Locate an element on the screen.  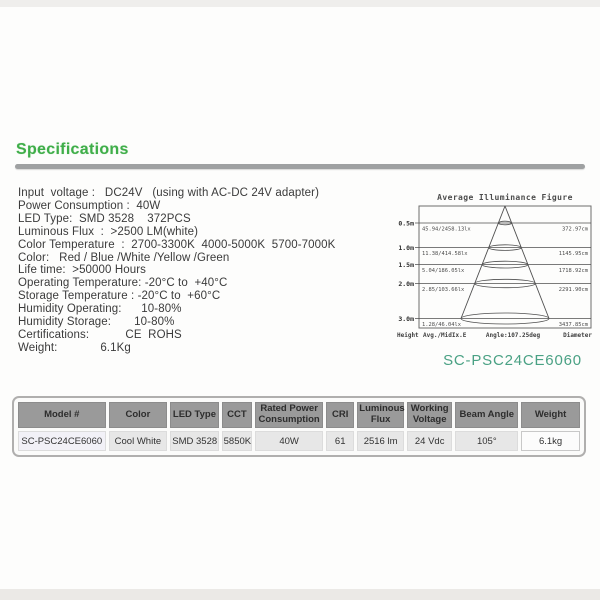
footer-height-label: Height is located at coordinates (408, 335).